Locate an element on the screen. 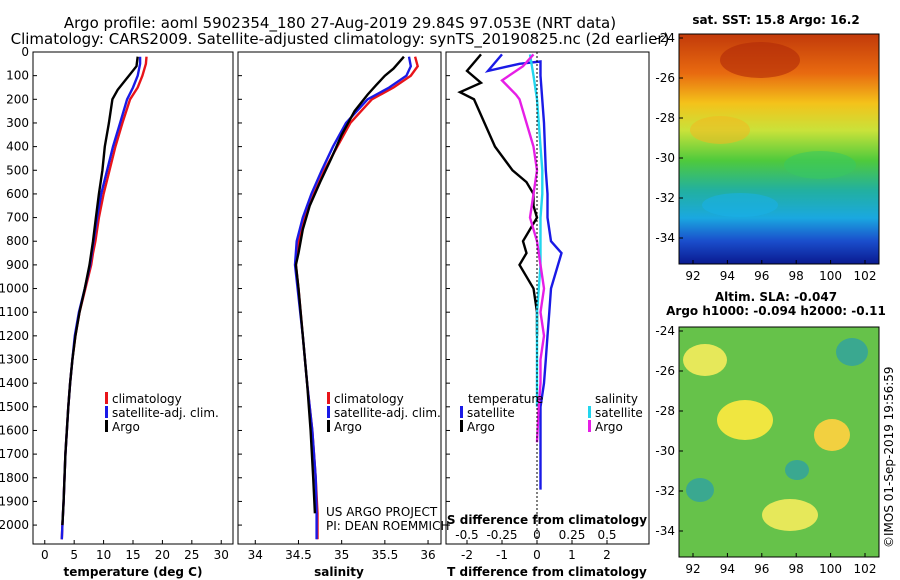 Image resolution: width=900 pixels, height=580 pixels. series-t-satellite is located at coordinates (523, 271).